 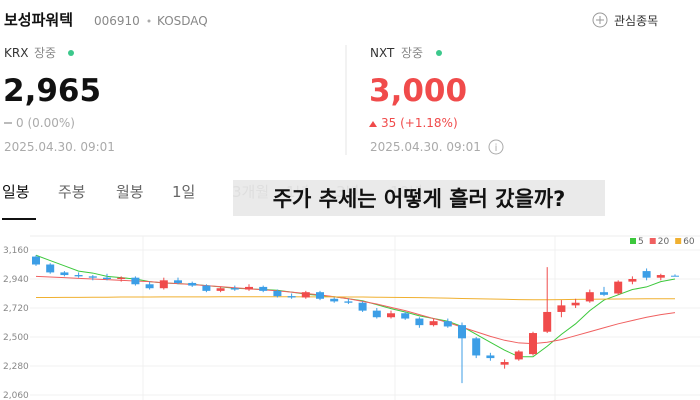 I want to click on y-tick-label: 2,060, so click(x=16, y=395).